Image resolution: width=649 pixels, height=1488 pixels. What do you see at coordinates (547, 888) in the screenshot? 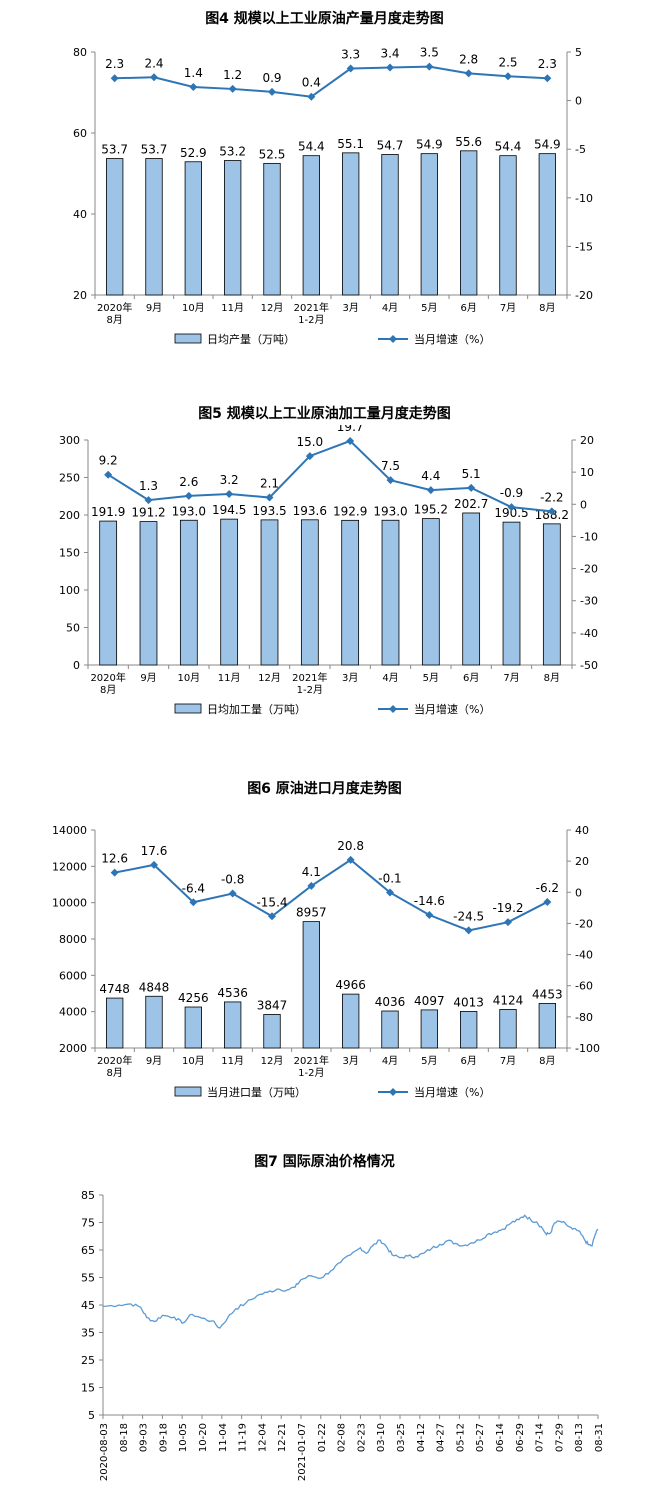
I see `growth-value-label: -6.2` at bounding box center [547, 888].